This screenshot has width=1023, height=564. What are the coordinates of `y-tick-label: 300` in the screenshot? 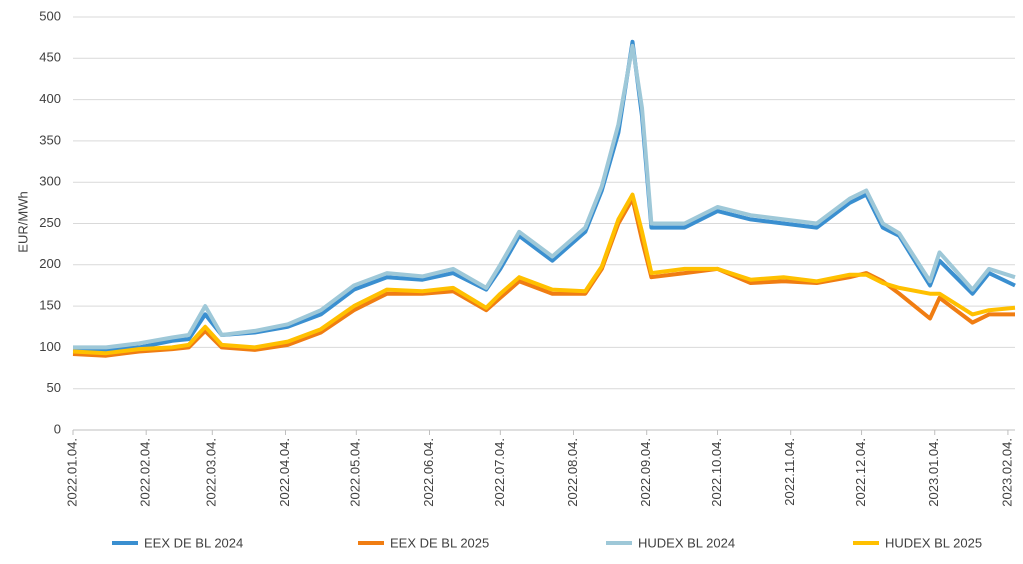 It's located at (50, 181).